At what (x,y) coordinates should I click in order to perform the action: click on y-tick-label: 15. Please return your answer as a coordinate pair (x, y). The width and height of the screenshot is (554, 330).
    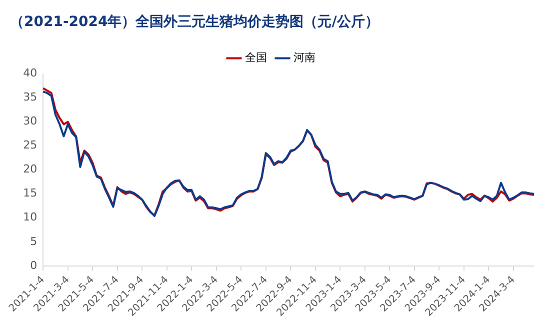
    Looking at the image, I should click on (30, 193).